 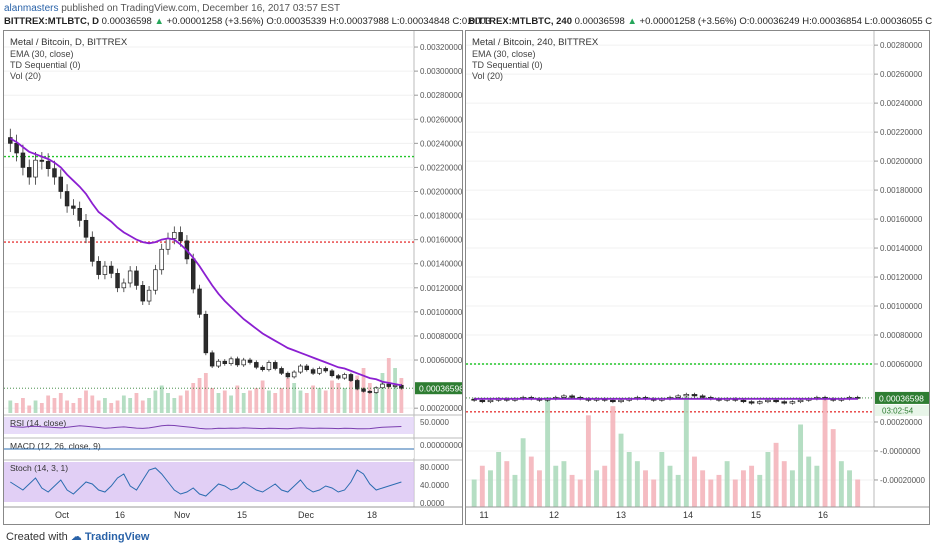 I want to click on countdown-tag, so click(x=902, y=410).